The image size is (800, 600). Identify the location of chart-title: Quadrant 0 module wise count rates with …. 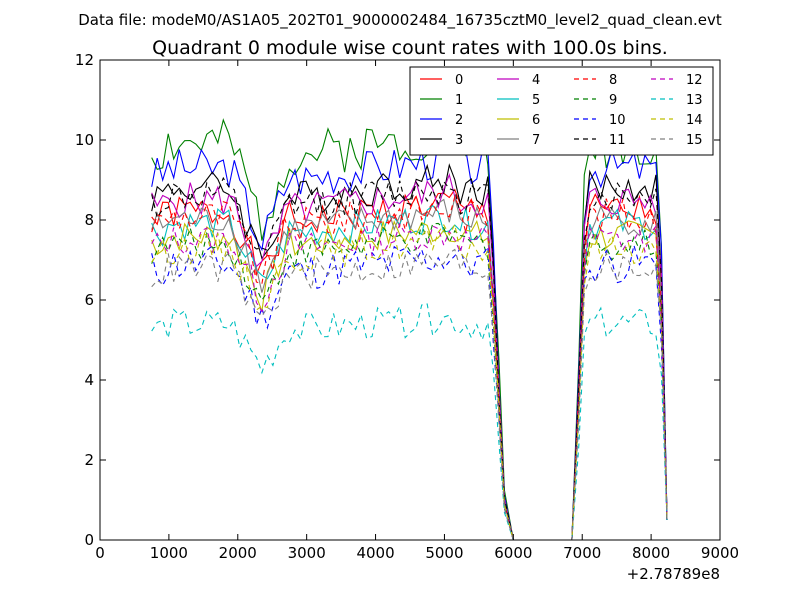
(410, 48).